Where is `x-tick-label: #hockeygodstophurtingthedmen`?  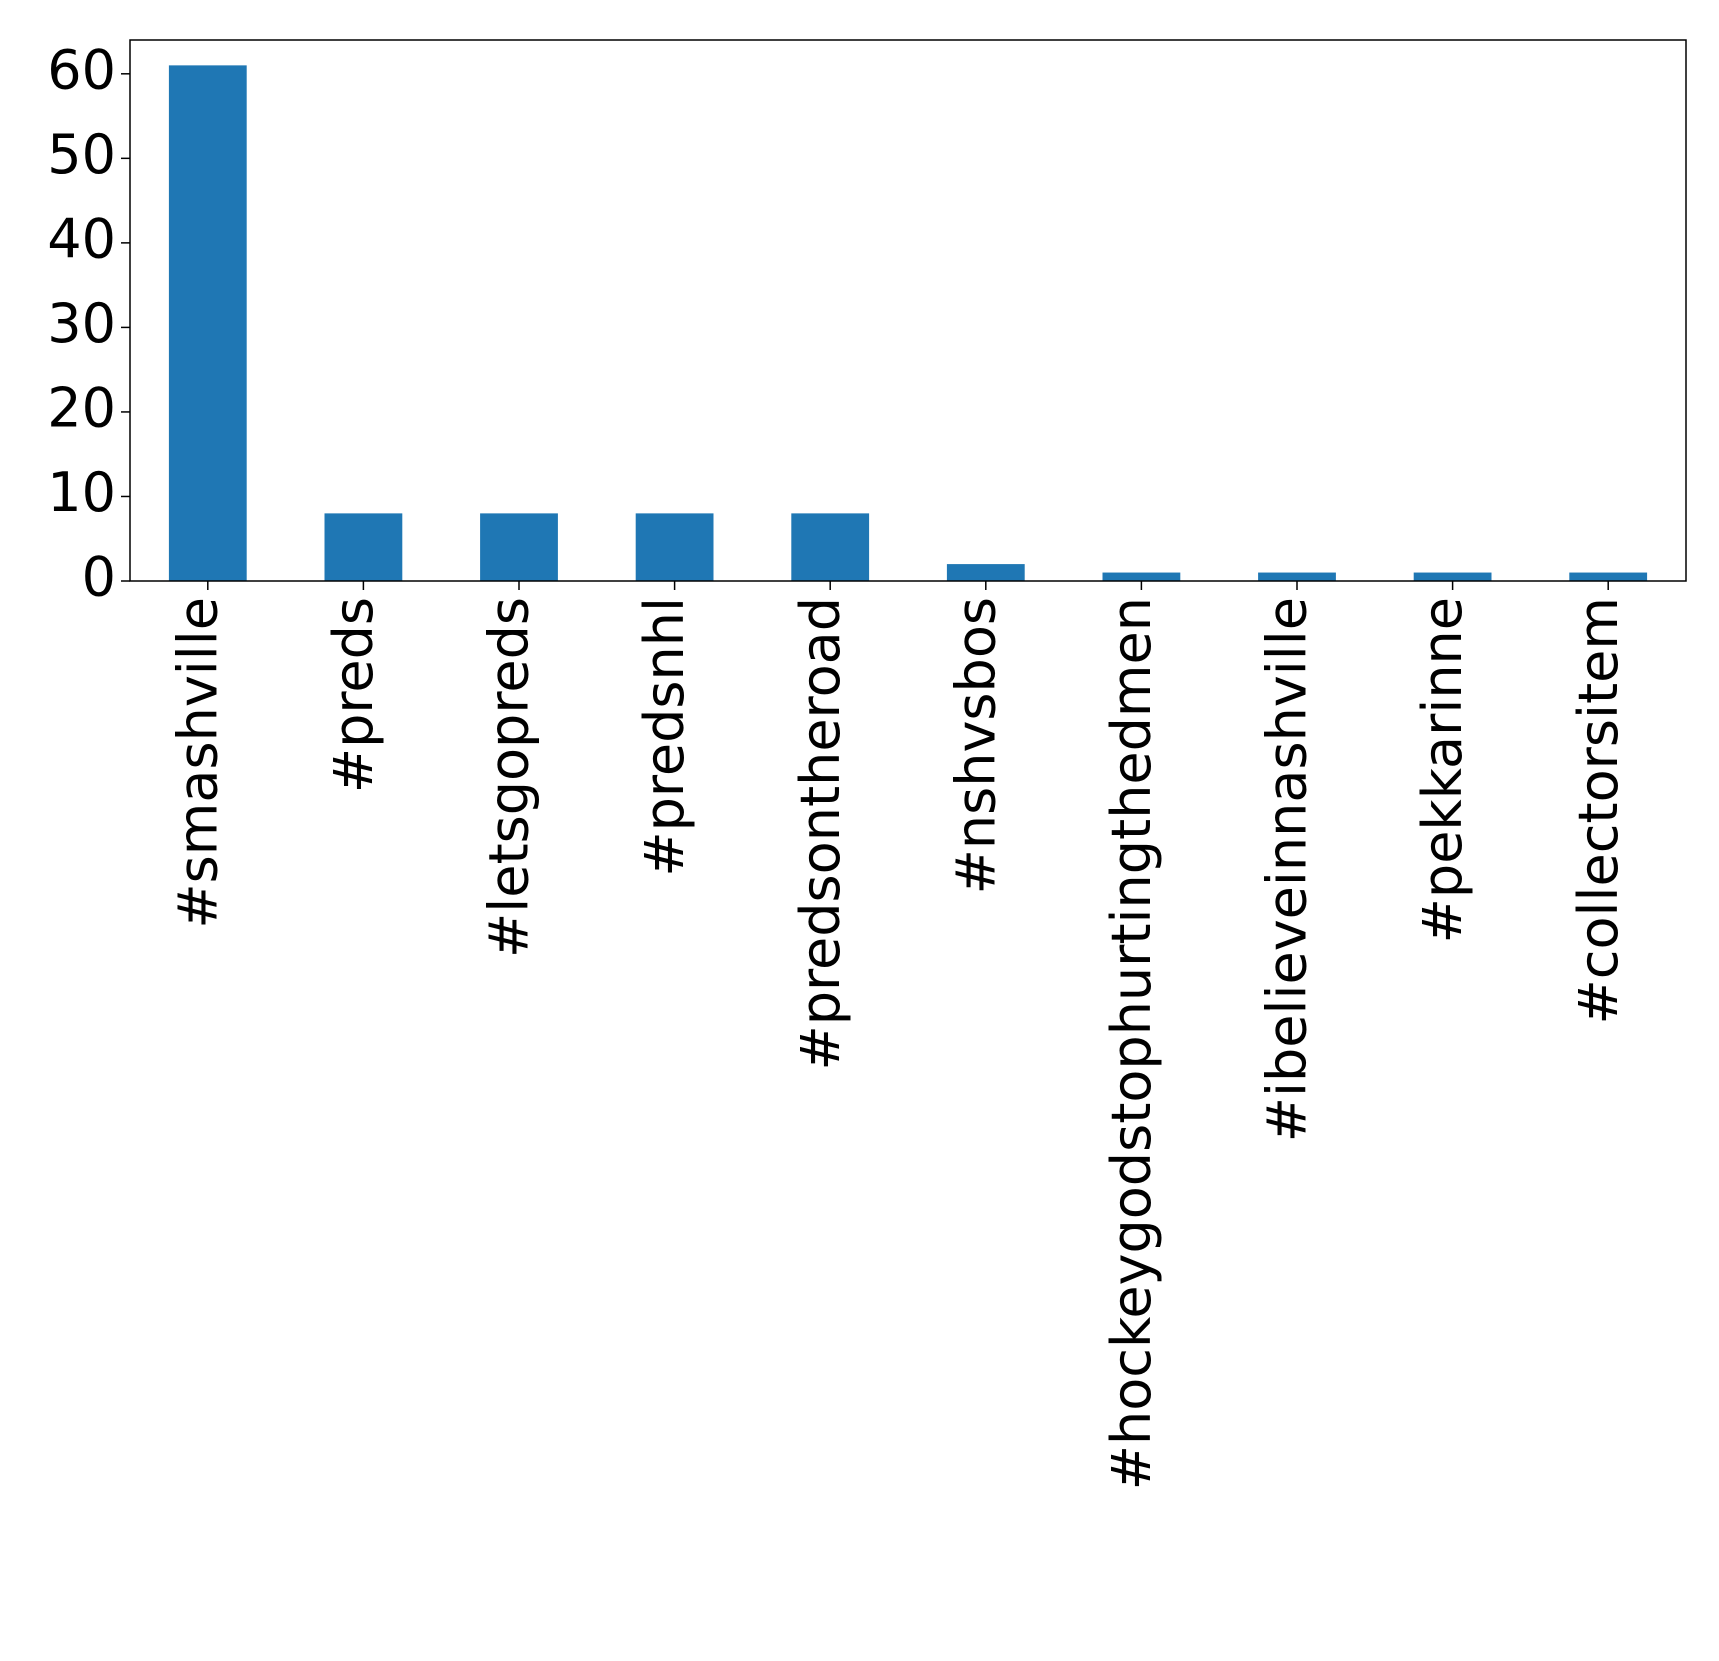
x-tick-label: #hockeygodstophurtingthedmen is located at coordinates (1131, 1043).